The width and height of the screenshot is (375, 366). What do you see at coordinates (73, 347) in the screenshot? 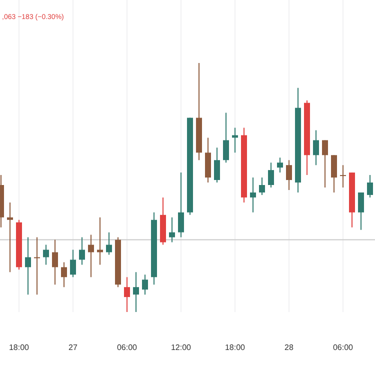
I see `x-tick-label: 27` at bounding box center [73, 347].